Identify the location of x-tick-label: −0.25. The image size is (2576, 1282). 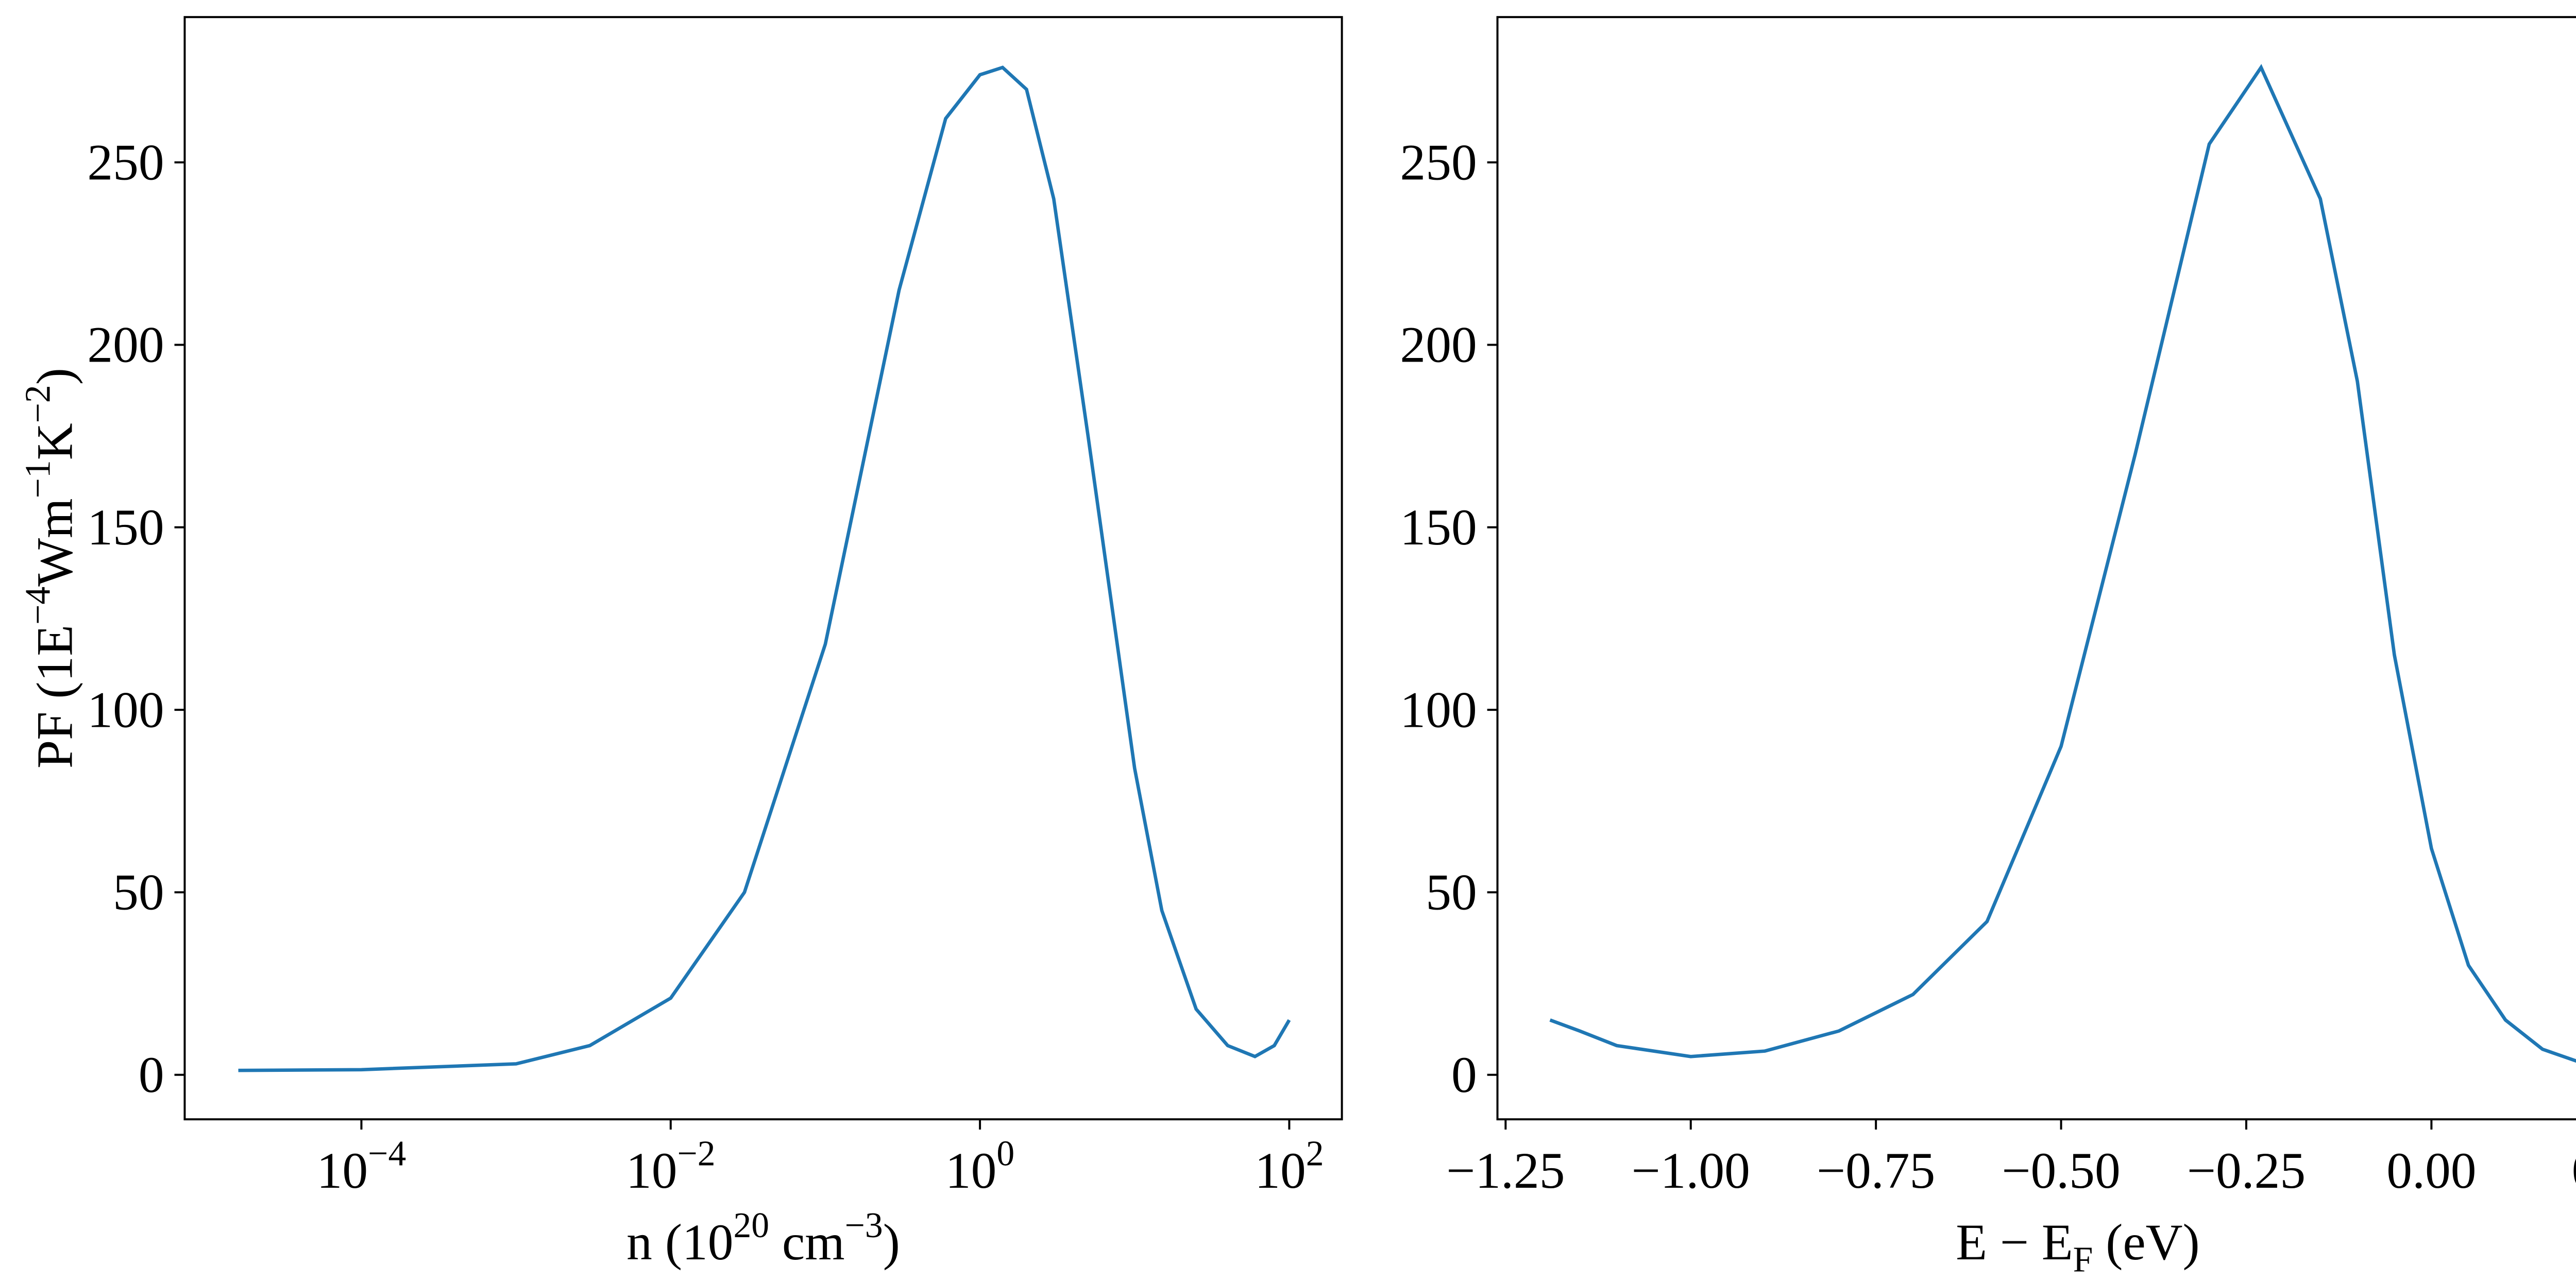
(2246, 1170).